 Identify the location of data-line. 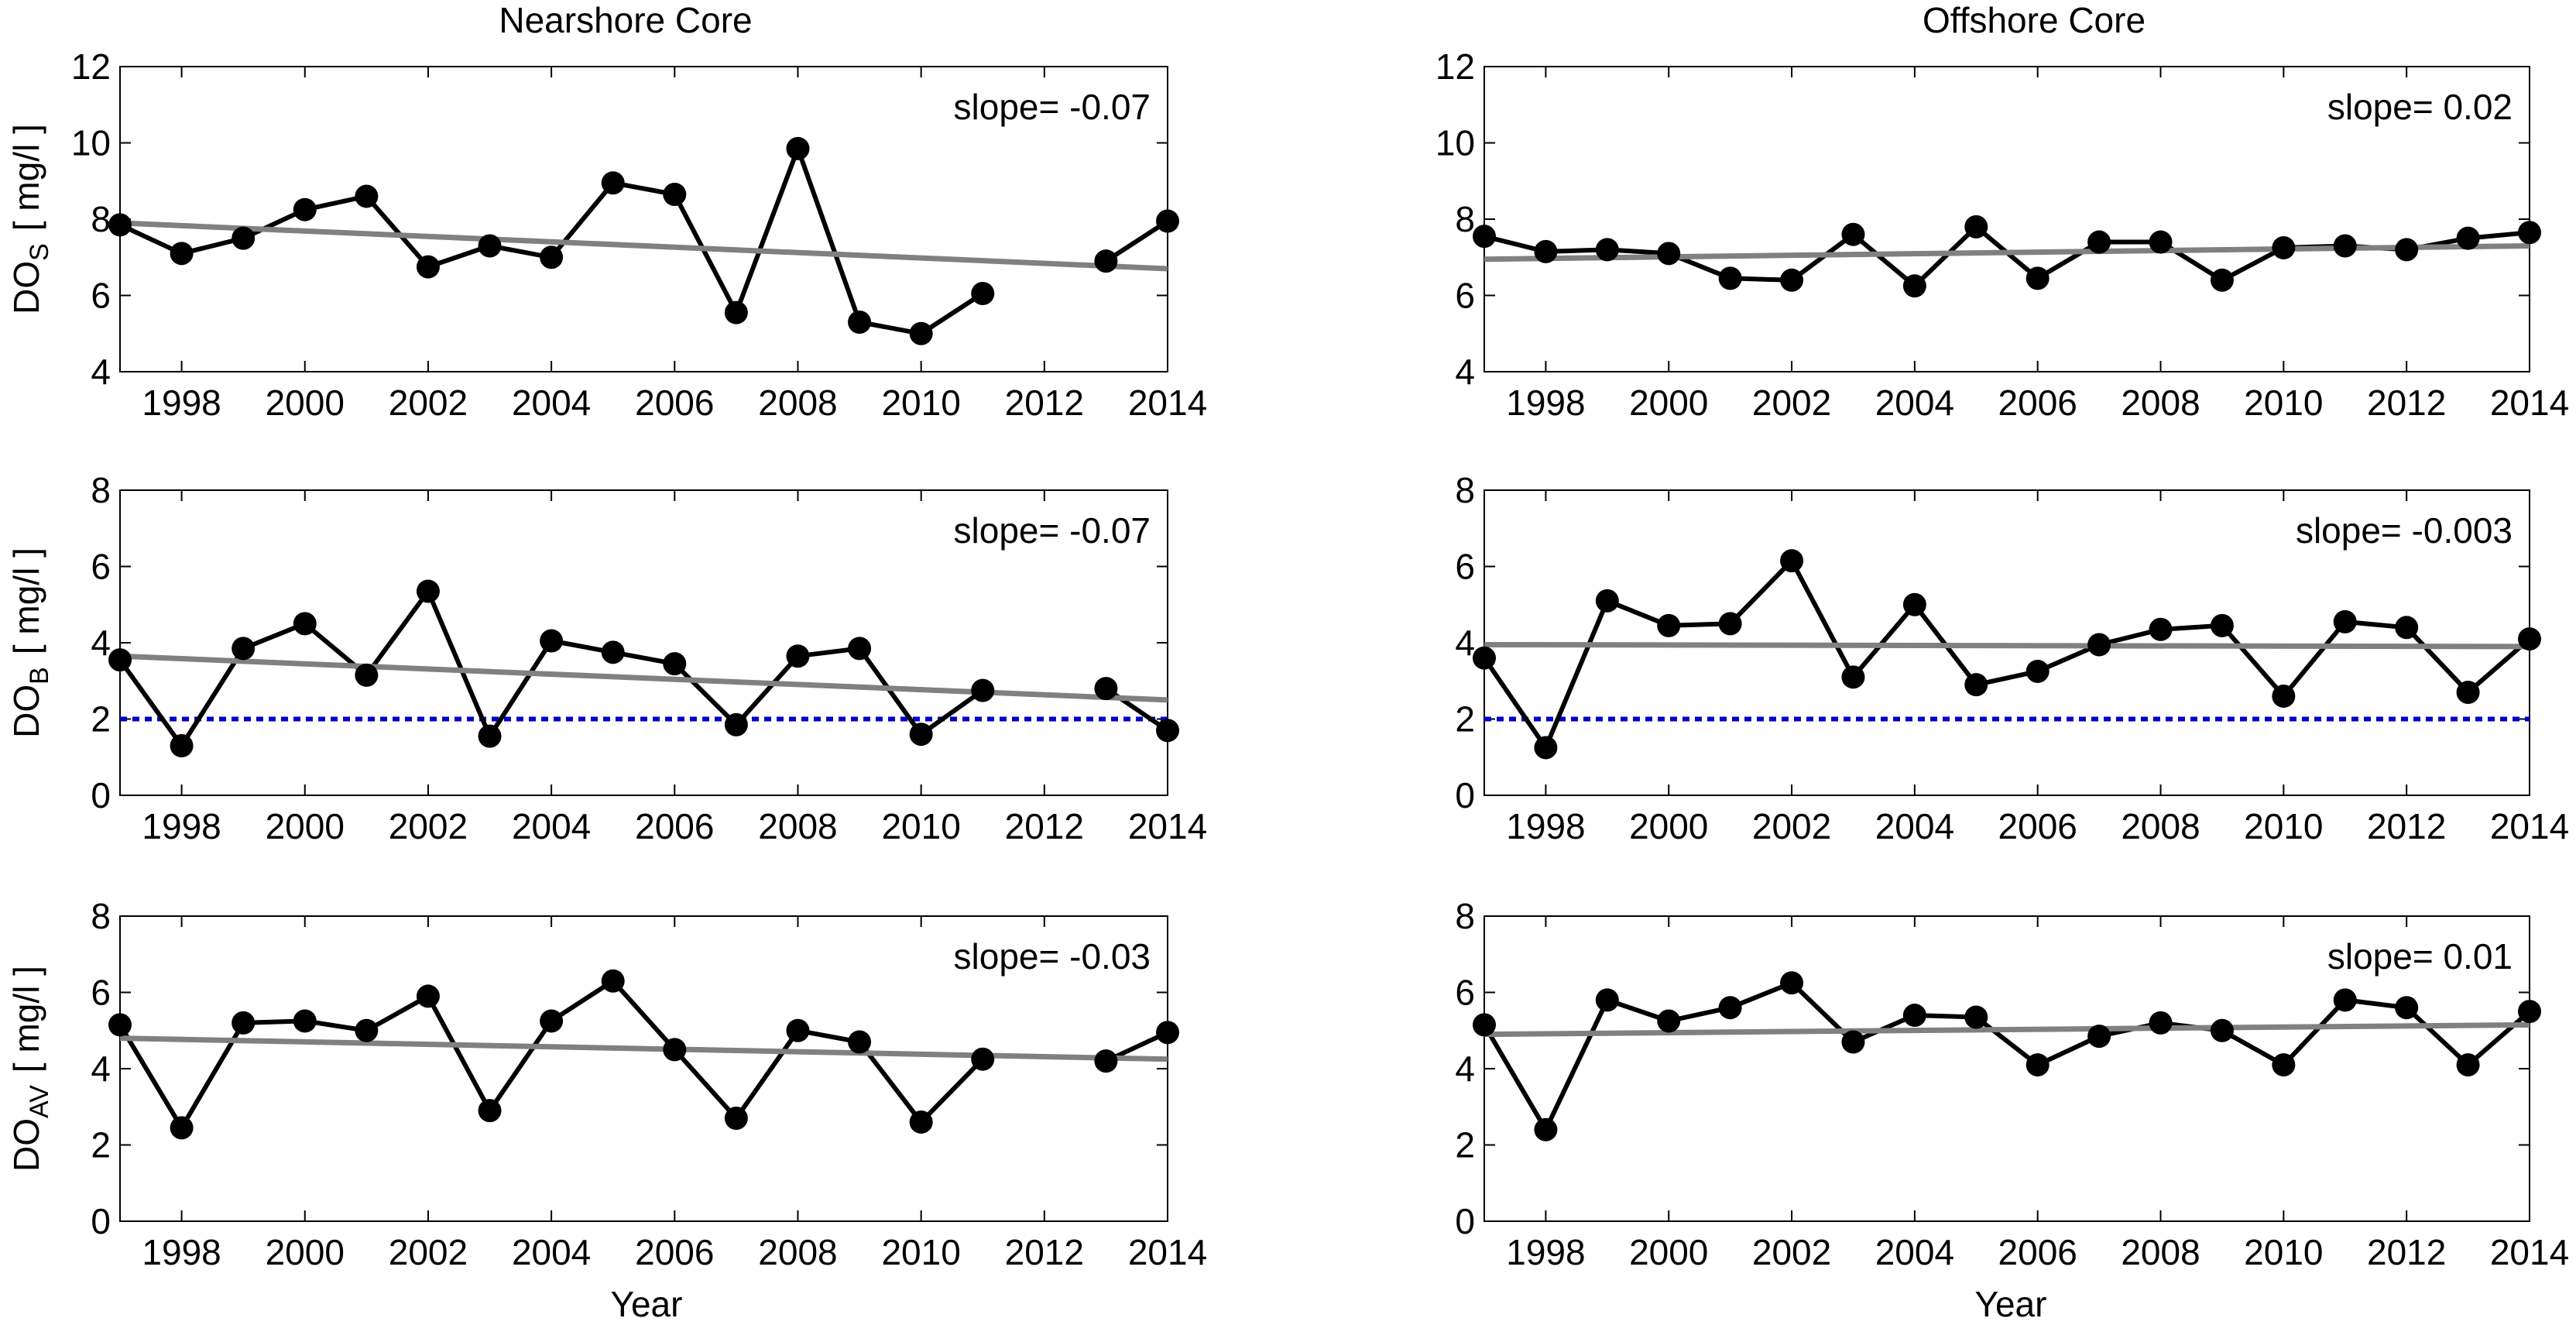
(1136, 240).